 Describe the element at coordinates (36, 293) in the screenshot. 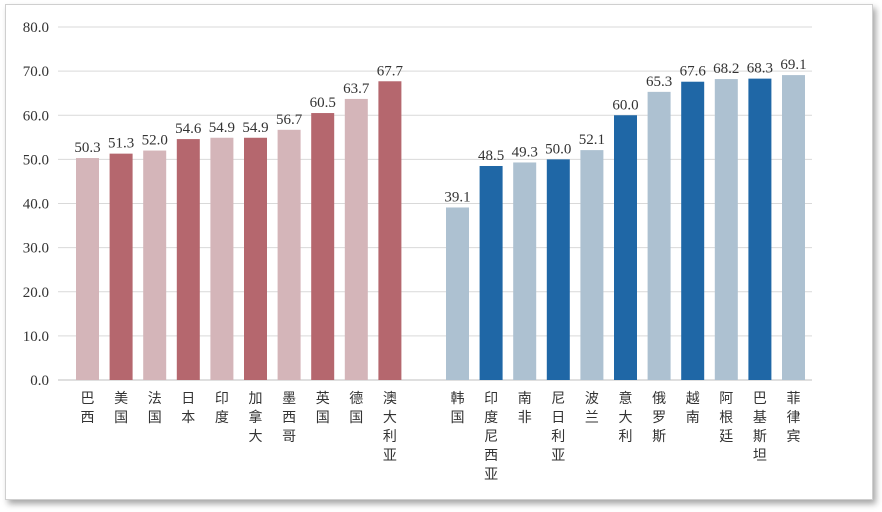

I see `y-tick-label: 20.0` at that location.